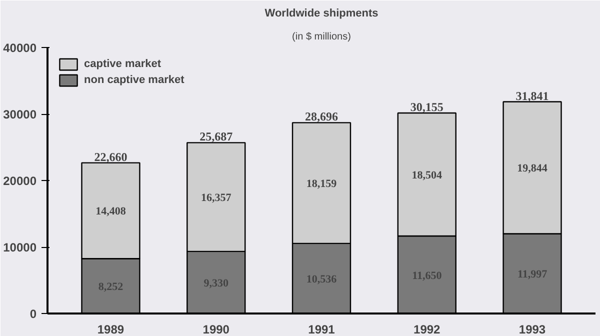 The height and width of the screenshot is (336, 600). I want to click on total-label: 30,155, so click(427, 107).